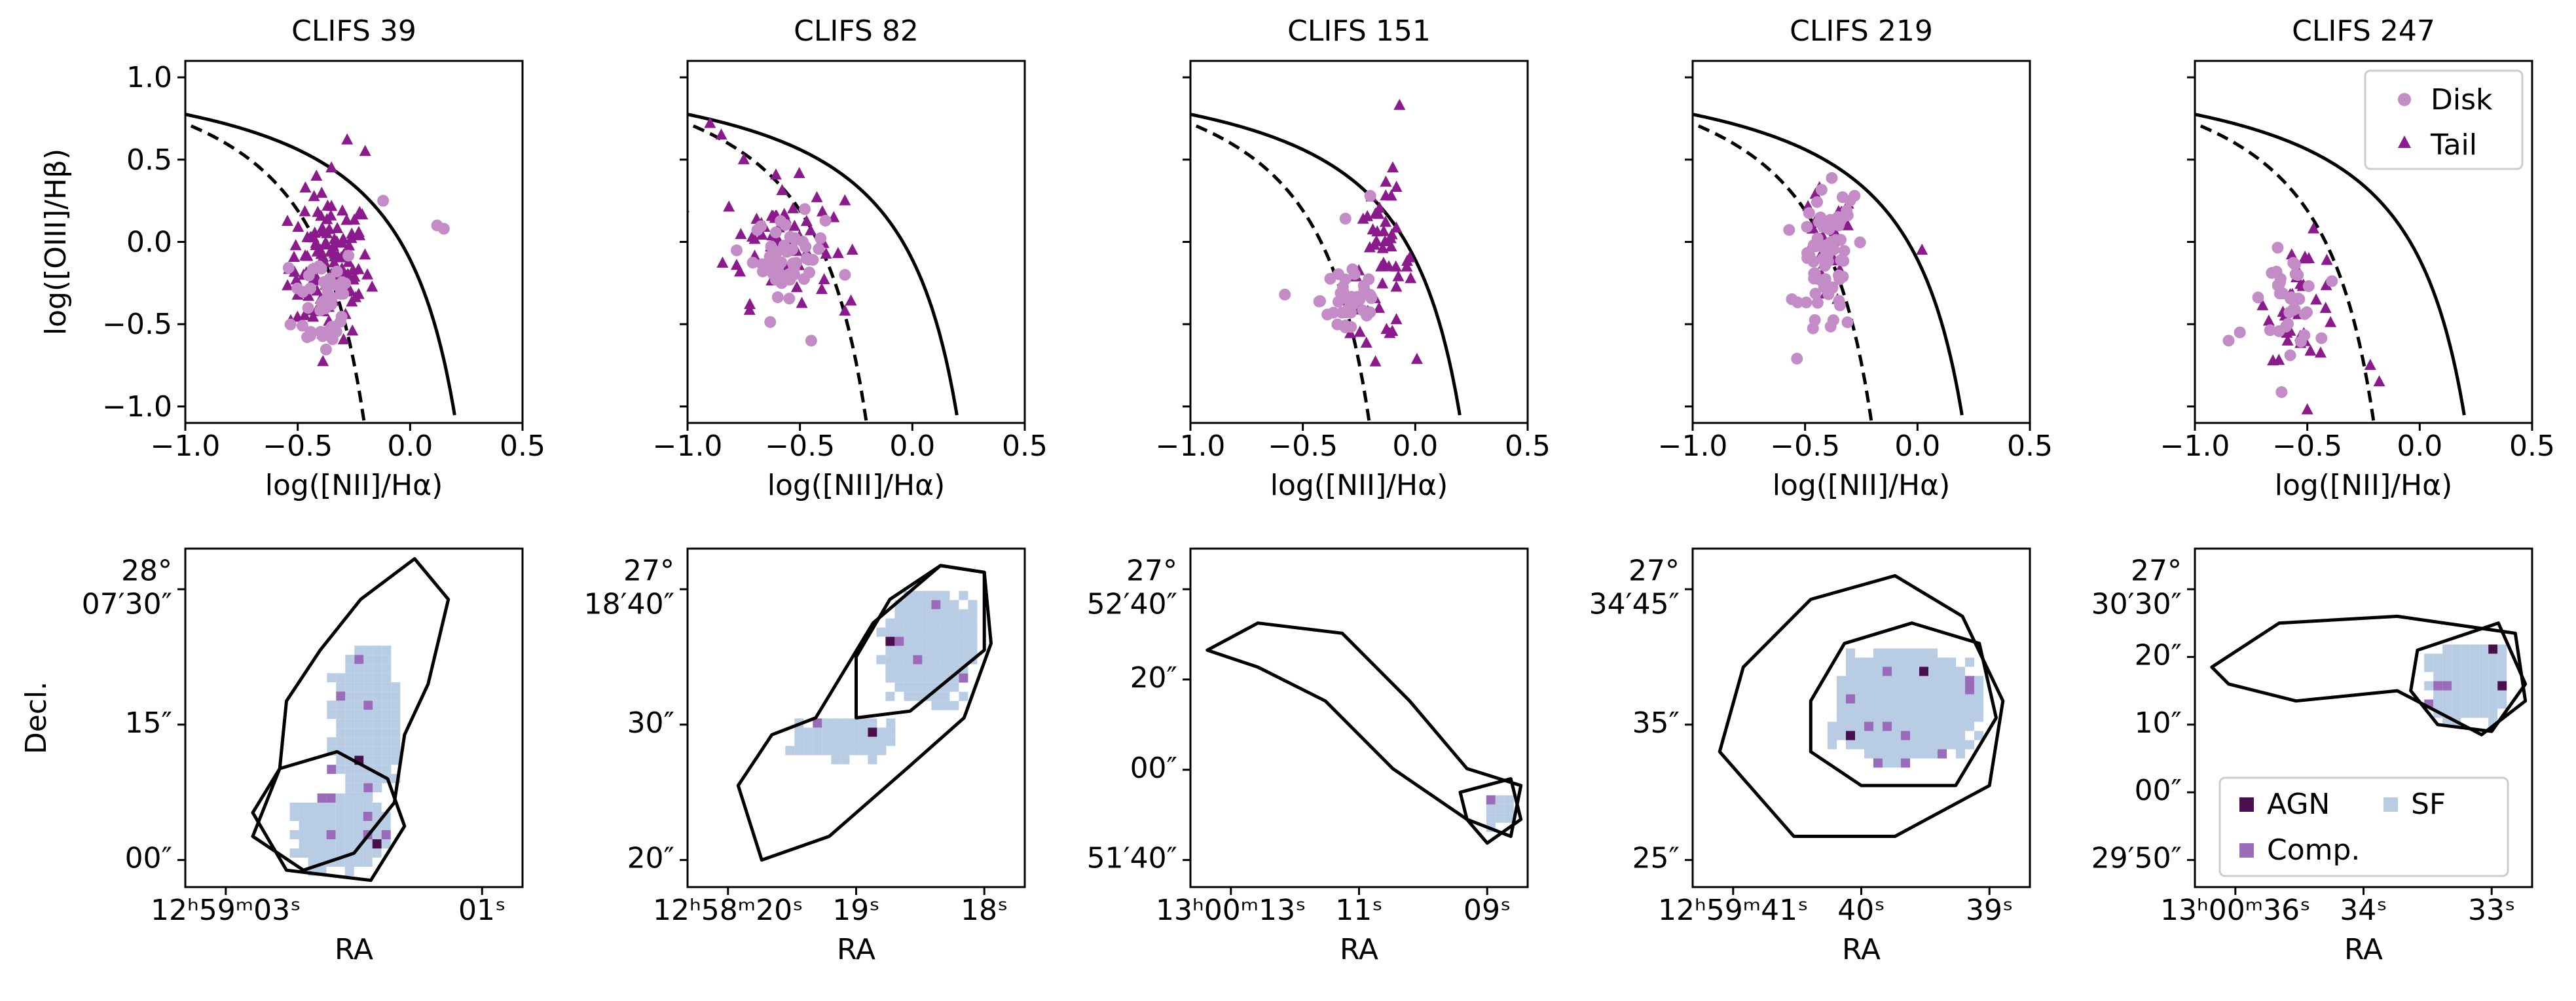 The image size is (2576, 1001). Describe the element at coordinates (1415, 446) in the screenshot. I see `x-tick-label: 0.0` at that location.